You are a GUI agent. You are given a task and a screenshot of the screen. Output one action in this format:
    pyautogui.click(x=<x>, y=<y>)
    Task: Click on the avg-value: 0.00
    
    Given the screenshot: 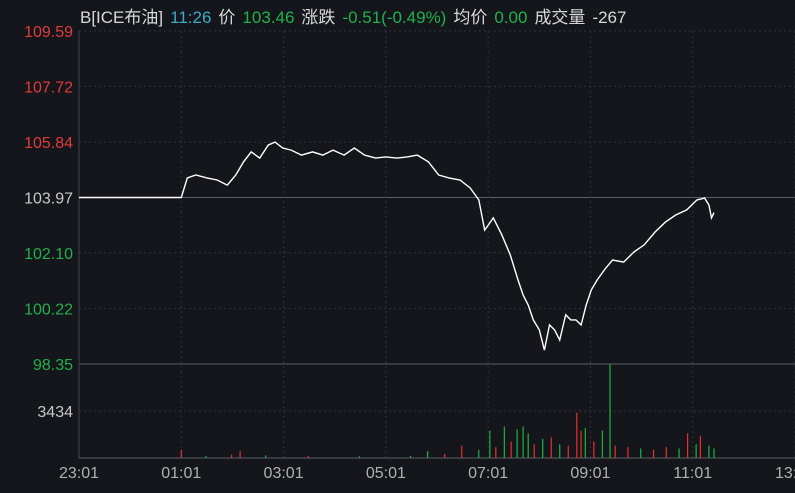 What is the action you would take?
    pyautogui.click(x=511, y=17)
    